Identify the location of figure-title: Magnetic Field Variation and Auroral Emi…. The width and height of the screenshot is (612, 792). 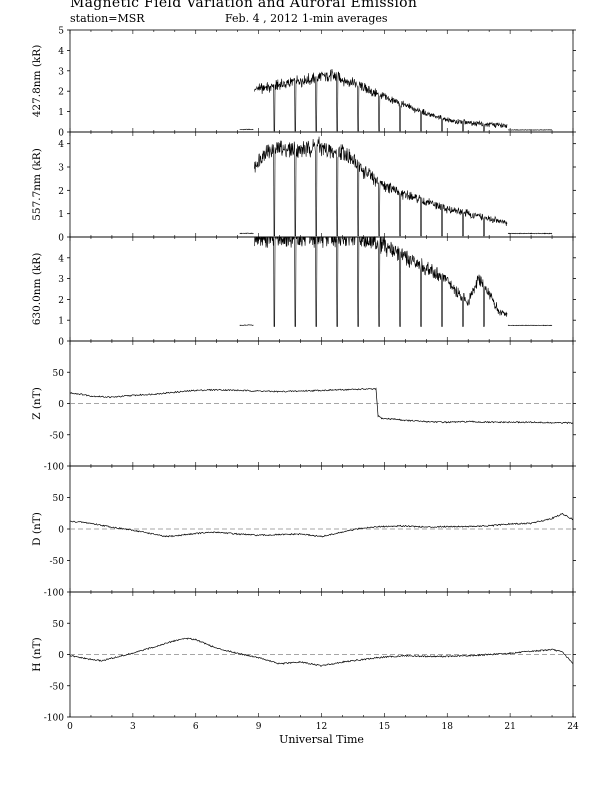
(244, 5).